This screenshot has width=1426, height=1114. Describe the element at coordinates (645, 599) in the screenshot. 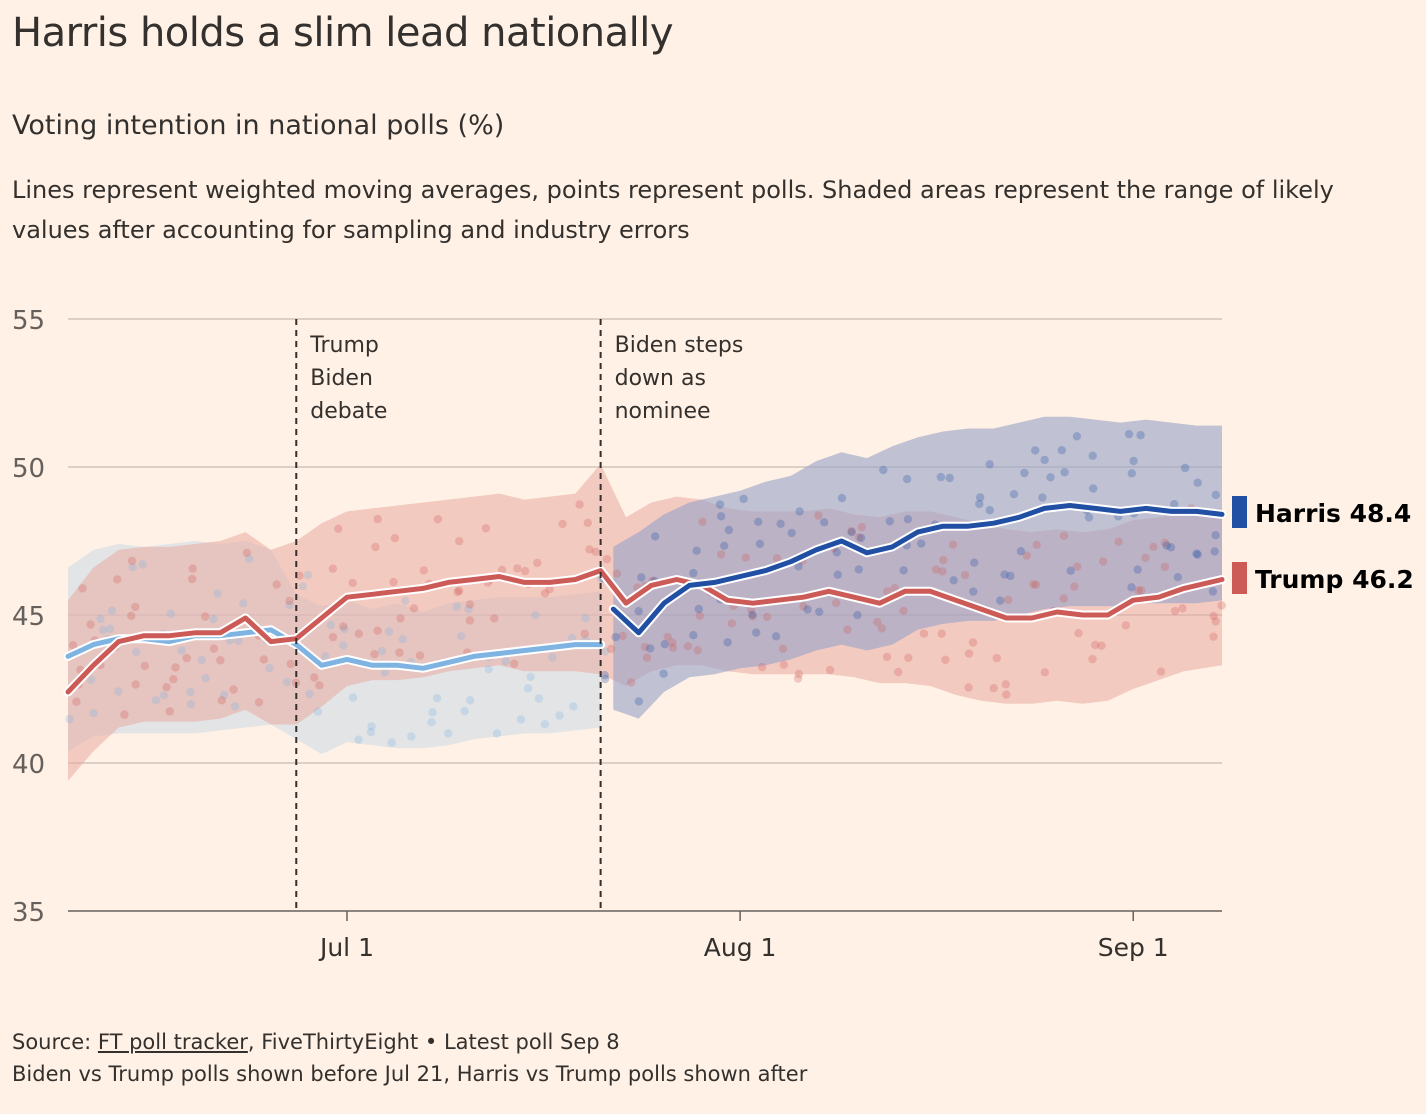

I see `average-lines` at that location.